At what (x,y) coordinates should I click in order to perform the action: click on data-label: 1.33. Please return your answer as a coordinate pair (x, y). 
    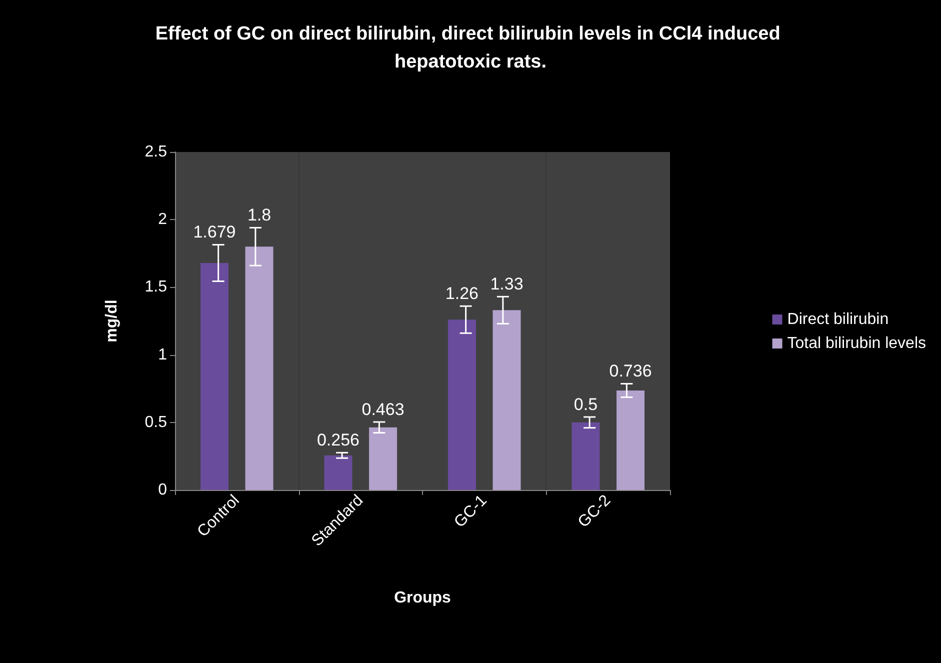
    Looking at the image, I should click on (507, 284).